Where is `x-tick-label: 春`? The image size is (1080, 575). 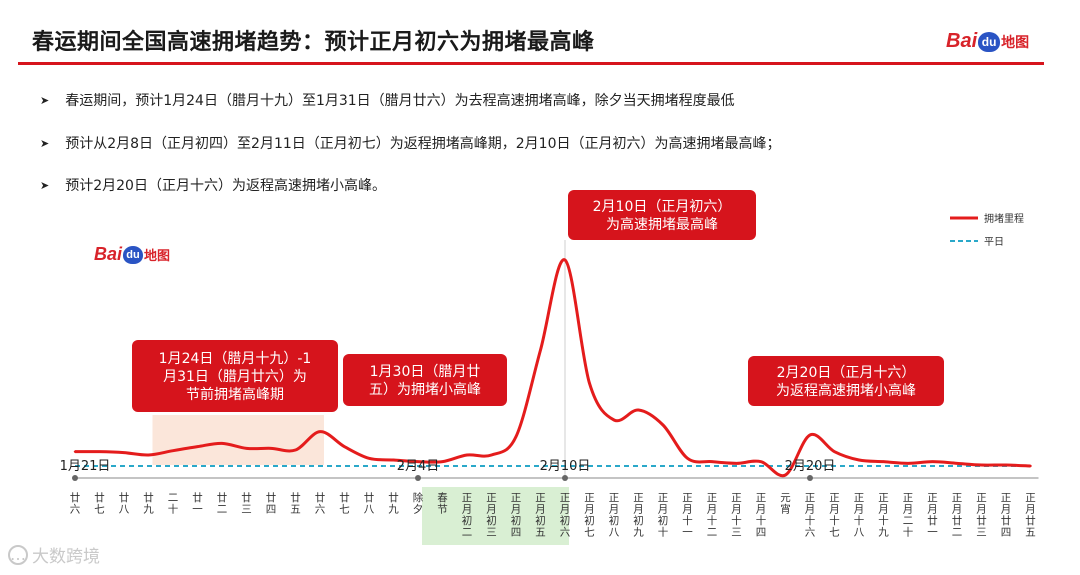
x-tick-label: 春 is located at coordinates (442, 498).